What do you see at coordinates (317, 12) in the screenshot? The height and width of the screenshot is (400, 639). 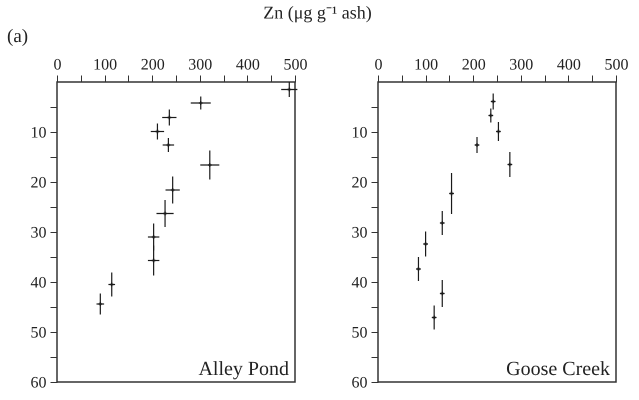 I see `x-axis-title: Zn (μg g⁻¹ ash)` at bounding box center [317, 12].